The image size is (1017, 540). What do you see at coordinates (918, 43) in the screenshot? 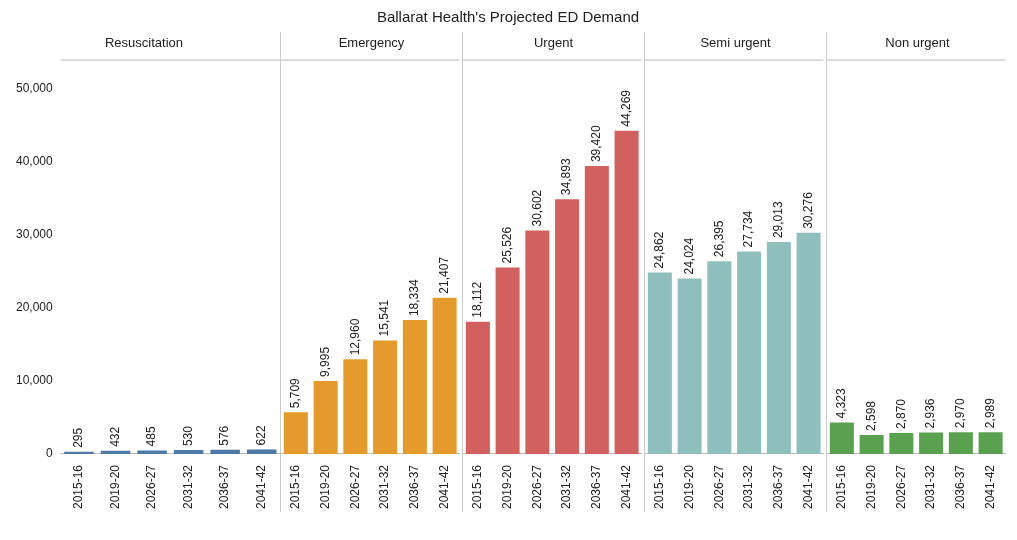
I see `chart-title: Non urgent` at bounding box center [918, 43].